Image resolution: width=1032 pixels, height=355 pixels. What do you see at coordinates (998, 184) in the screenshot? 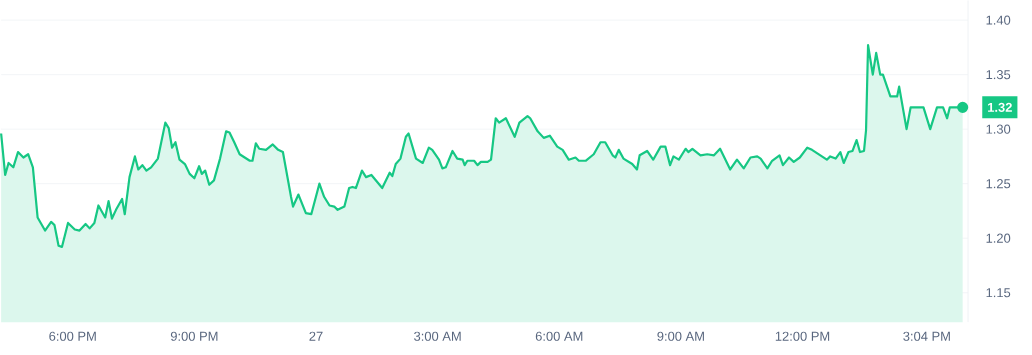
I see `y-tick-label: 1.25` at bounding box center [998, 184].